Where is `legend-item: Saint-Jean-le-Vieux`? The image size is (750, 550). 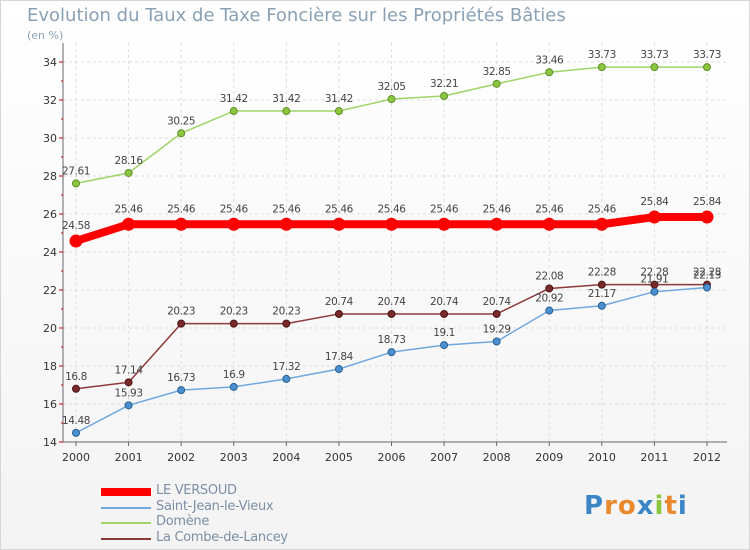 legend-item: Saint-Jean-le-Vieux is located at coordinates (231, 506).